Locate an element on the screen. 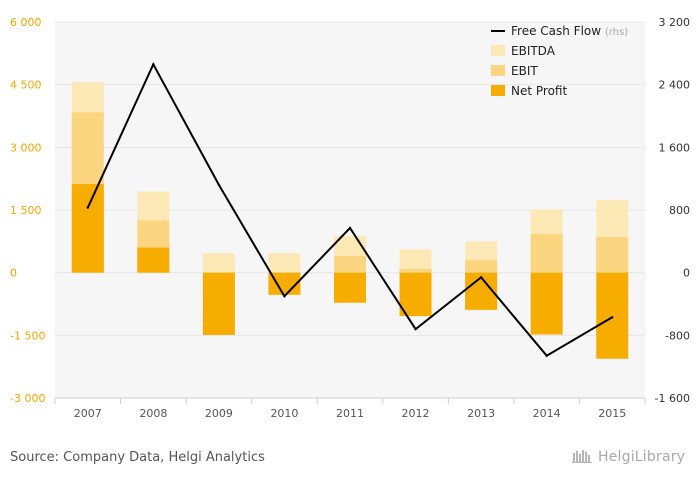 This screenshot has height=483, width=700. x-axis-tick-label: 2011 is located at coordinates (350, 413).